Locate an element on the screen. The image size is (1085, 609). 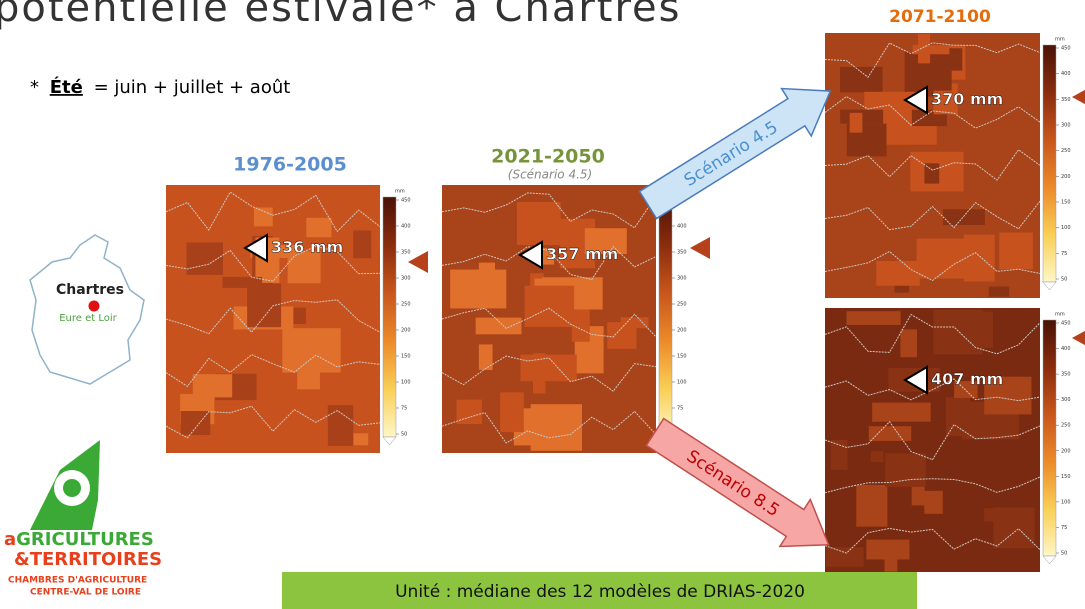
colorbar-tick-label: 400 is located at coordinates (682, 227).